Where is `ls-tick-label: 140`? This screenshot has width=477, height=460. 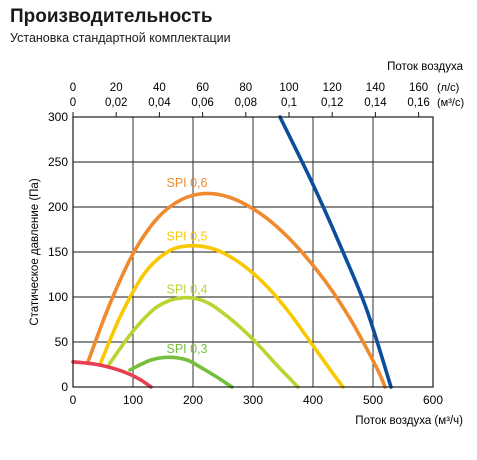
ls-tick-label: 140 is located at coordinates (375, 88).